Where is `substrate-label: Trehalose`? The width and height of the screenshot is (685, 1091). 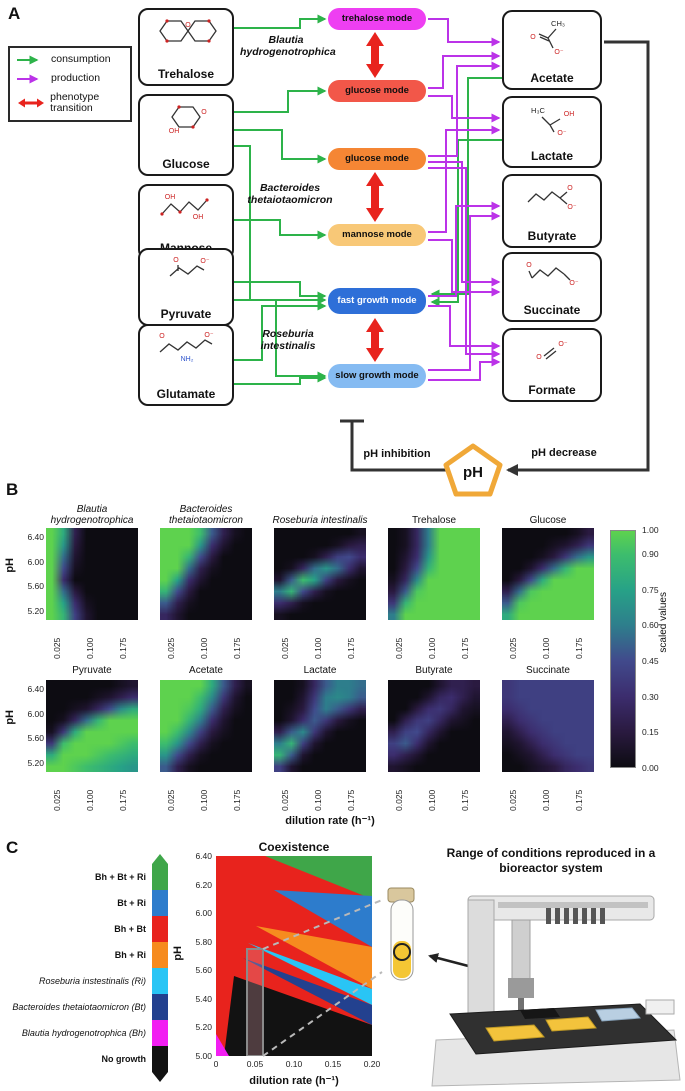 substrate-label: Trehalose is located at coordinates (186, 73).